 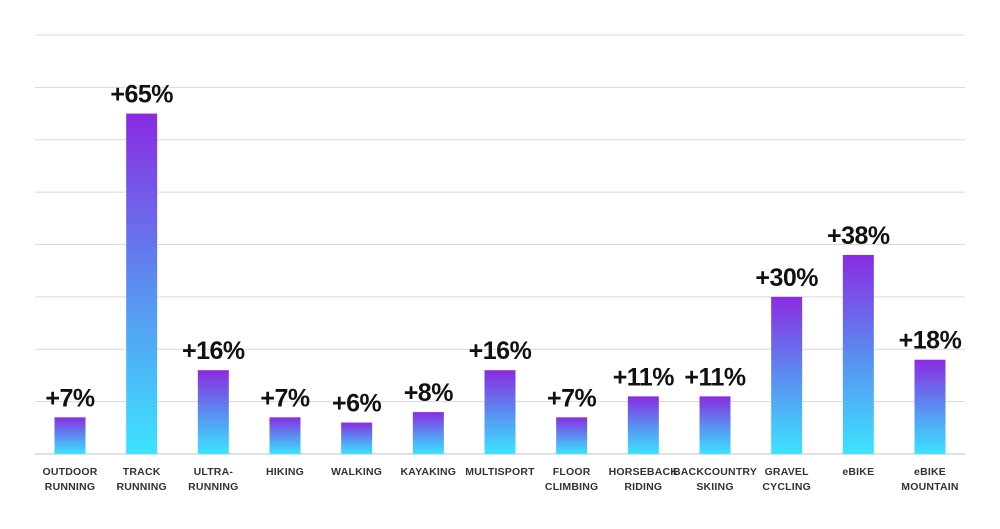 What do you see at coordinates (929, 479) in the screenshot?
I see `category-label: eBIKE MOUNTAIN` at bounding box center [929, 479].